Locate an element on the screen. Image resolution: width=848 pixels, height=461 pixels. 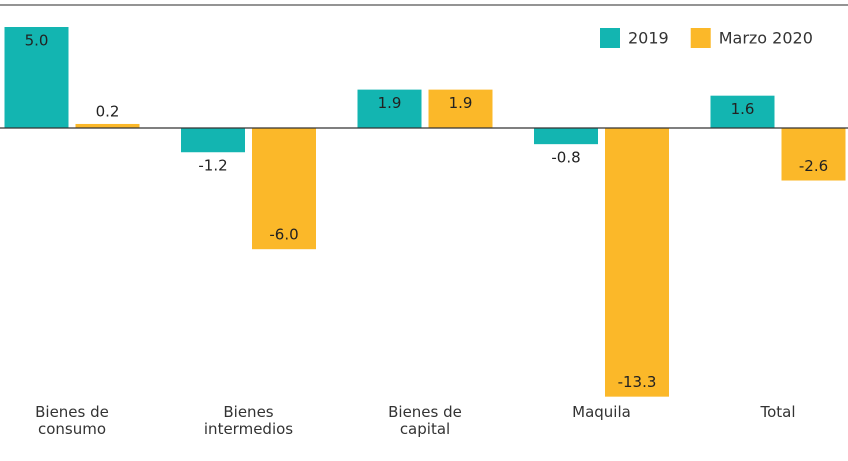
legend-label: 2019 is located at coordinates (648, 38).